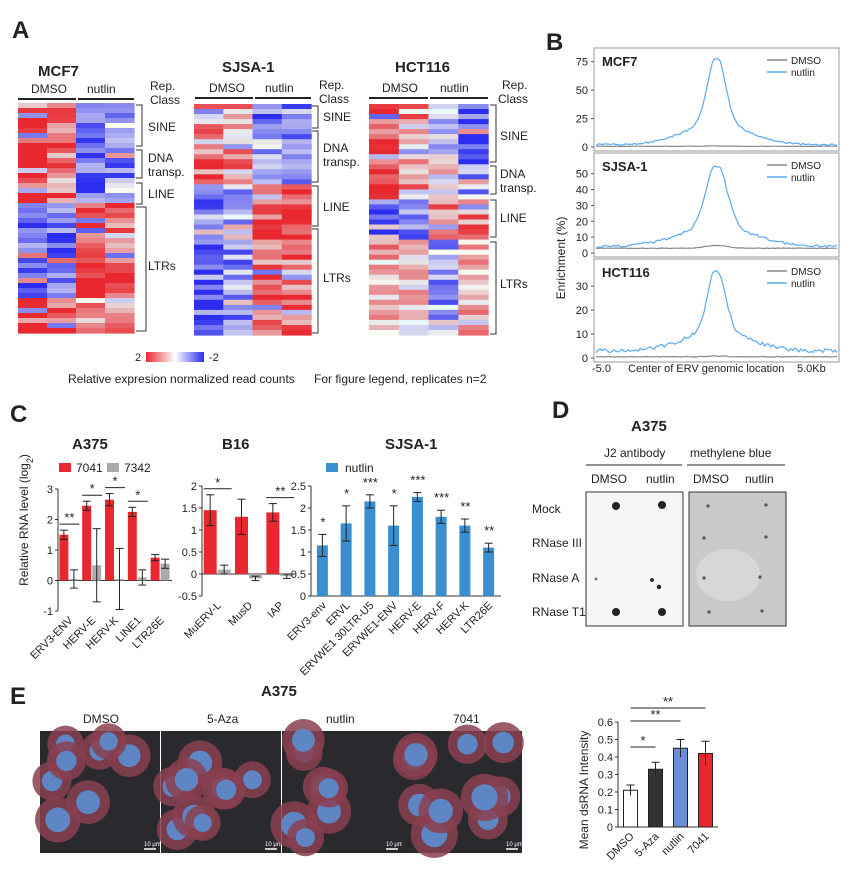 The image size is (847, 879). What do you see at coordinates (652, 580) in the screenshot?
I see `dot-rnasea-nutlin-a` at bounding box center [652, 580].